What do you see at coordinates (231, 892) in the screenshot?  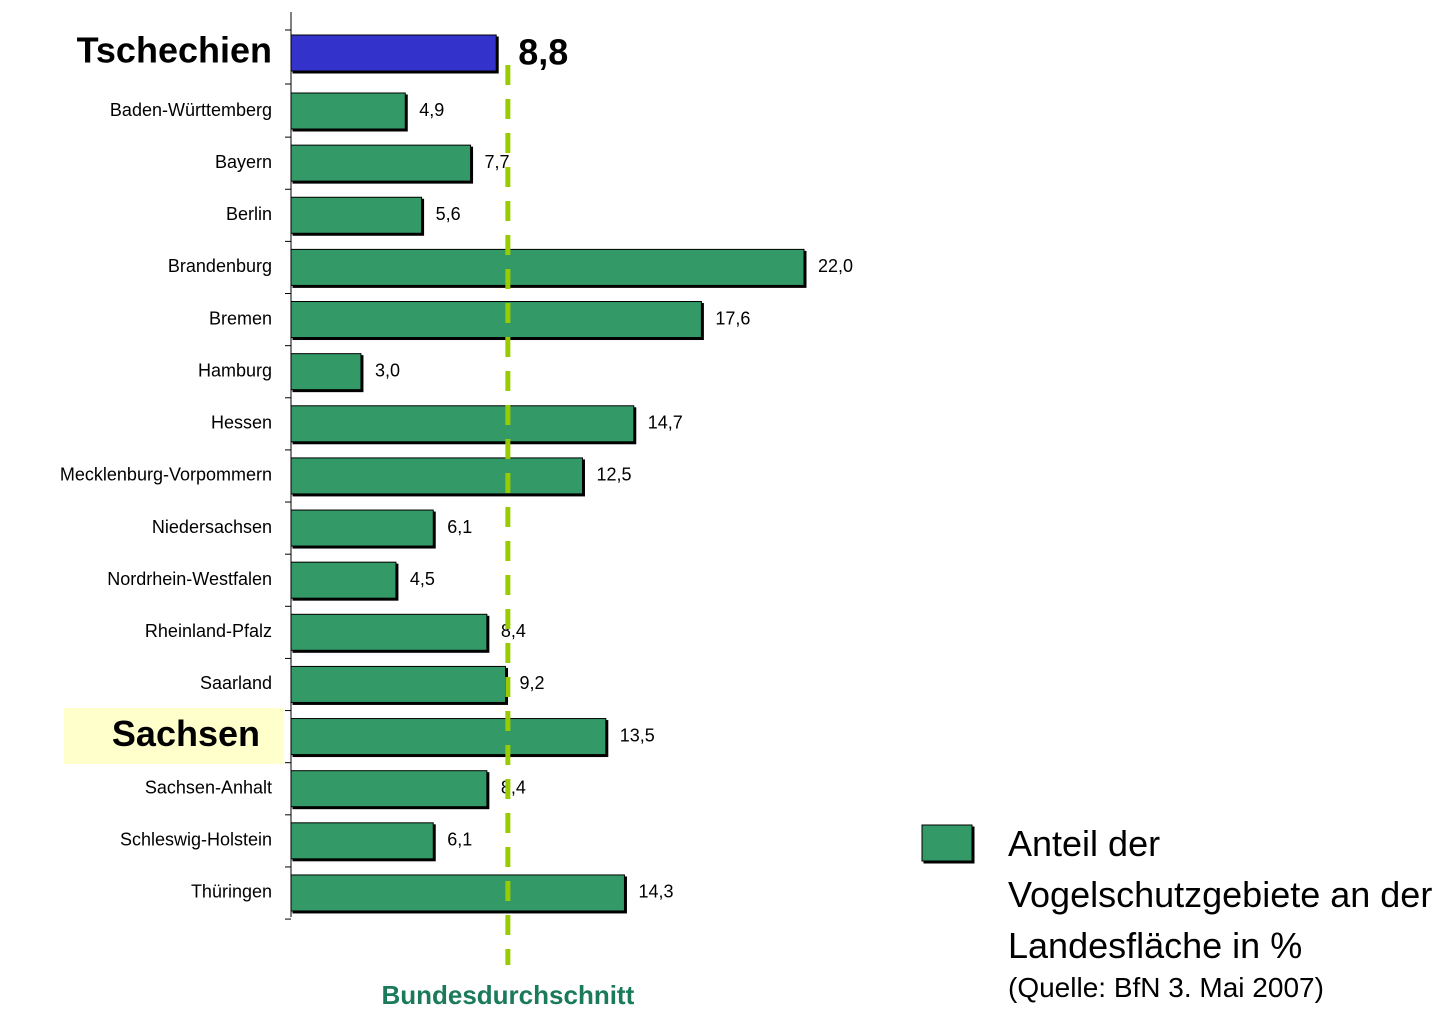 I see `y-tick-label: Thüringen` at bounding box center [231, 892].